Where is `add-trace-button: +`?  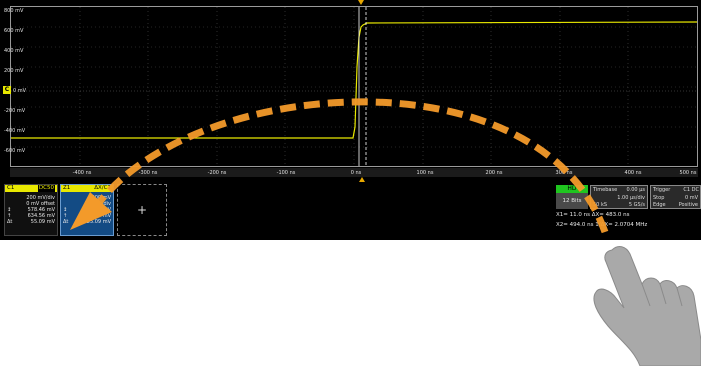 add-trace-button: + is located at coordinates (142, 210).